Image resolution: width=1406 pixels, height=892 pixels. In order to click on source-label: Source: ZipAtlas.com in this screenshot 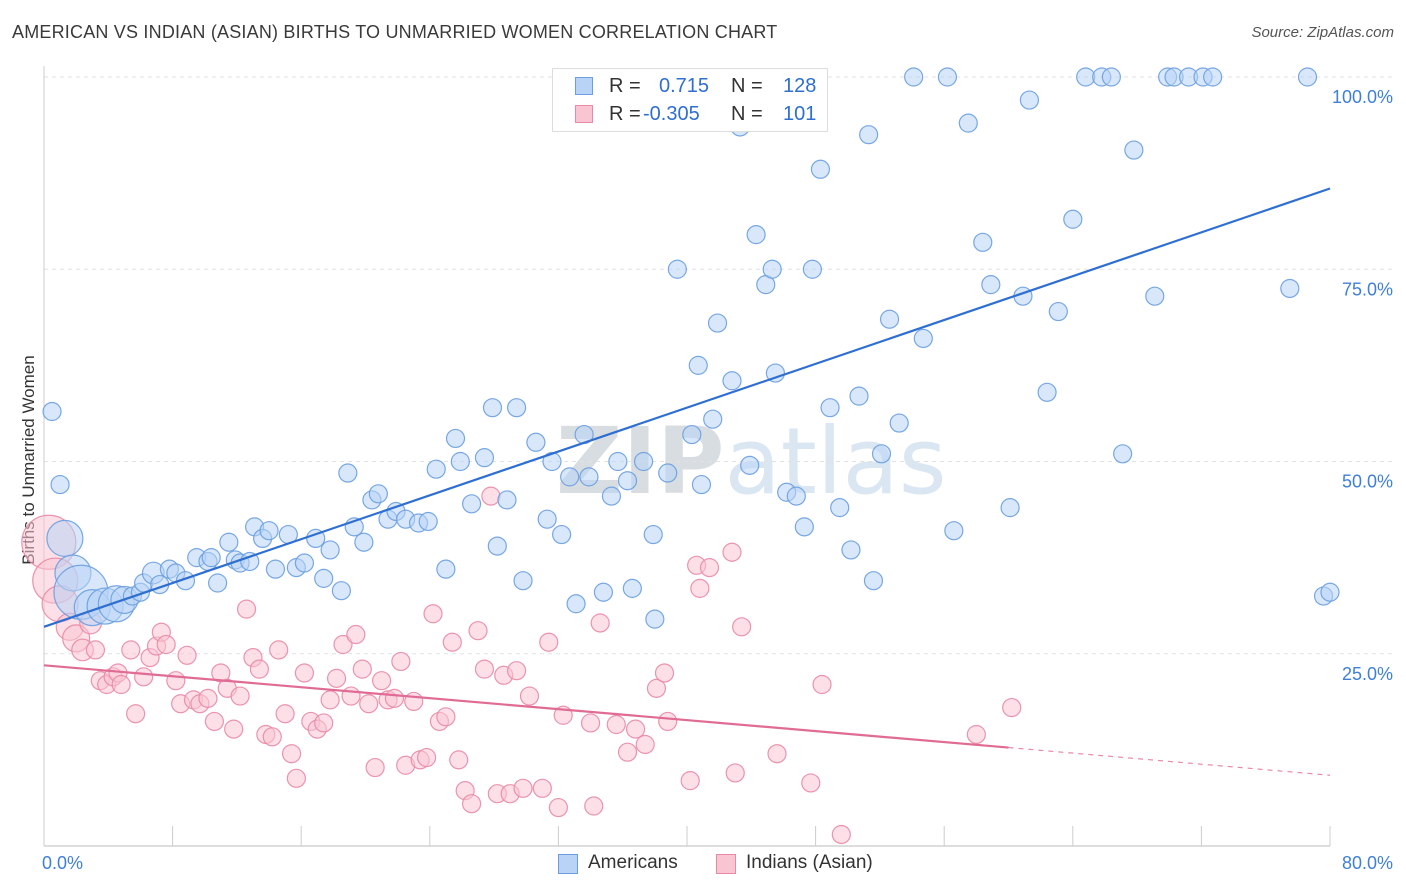, I will do `click(1322, 32)`.